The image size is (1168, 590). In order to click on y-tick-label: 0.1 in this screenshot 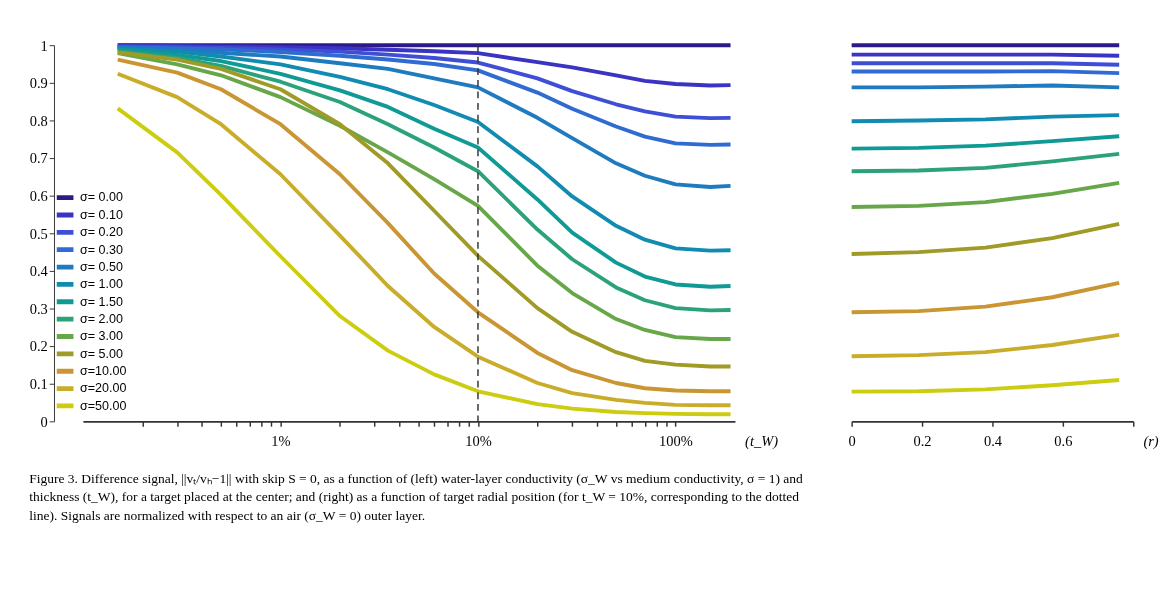, I will do `click(38, 384)`.